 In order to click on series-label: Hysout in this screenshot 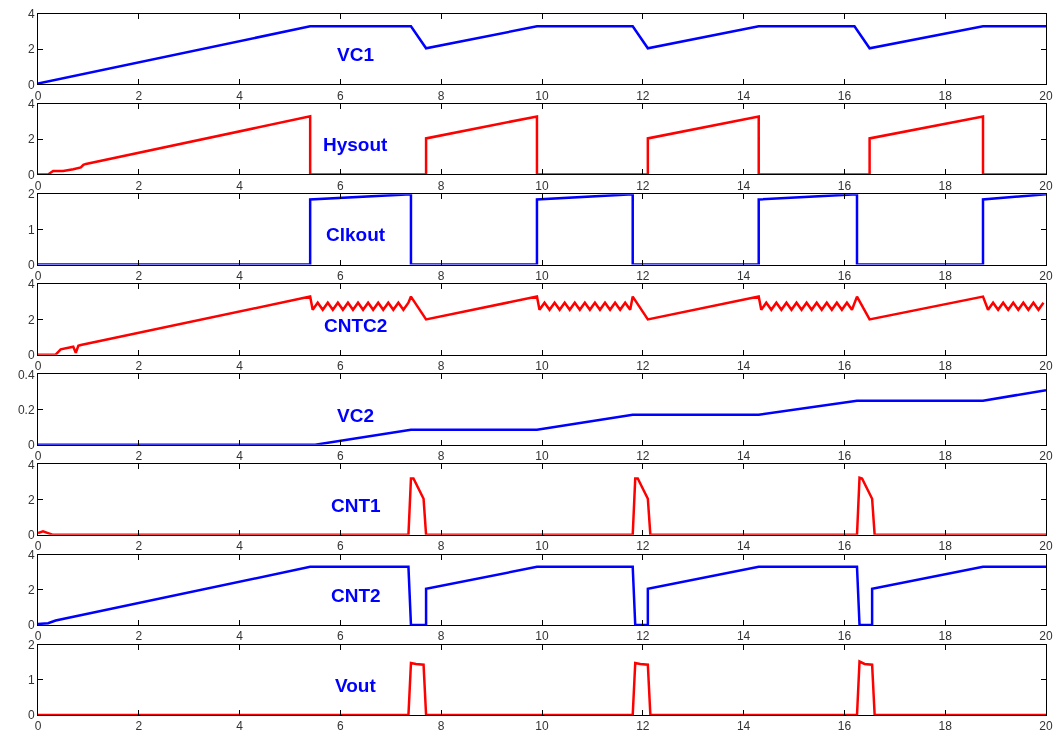, I will do `click(356, 144)`.